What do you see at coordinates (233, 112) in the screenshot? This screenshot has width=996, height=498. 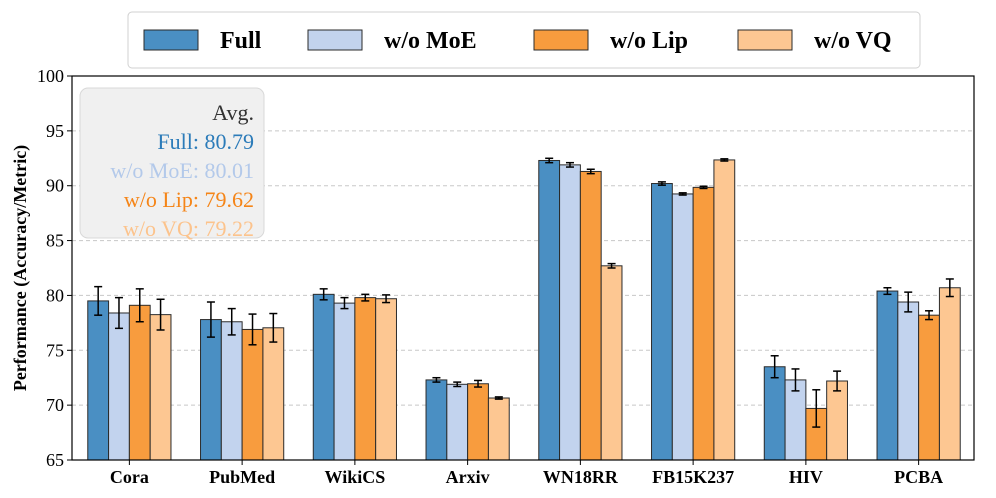 I see `annotation-heading: Avg.` at bounding box center [233, 112].